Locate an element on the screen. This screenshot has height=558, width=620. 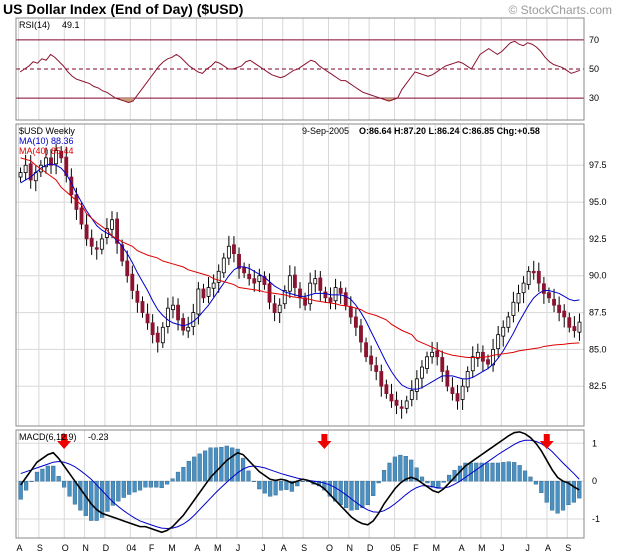
x-tick-label: S is located at coordinates (40, 548).